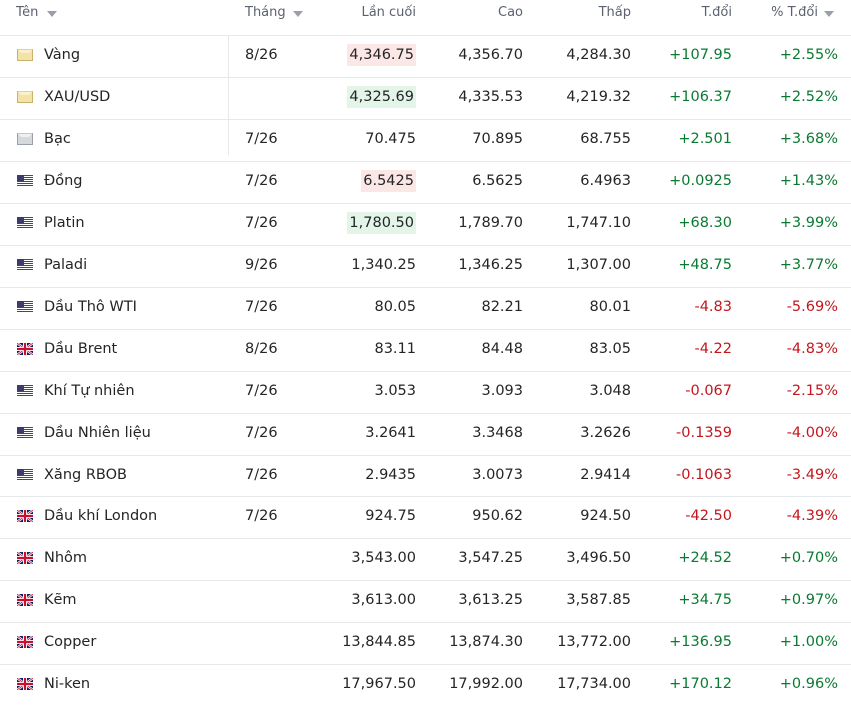  What do you see at coordinates (57, 138) in the screenshot?
I see `instrument-name: Bạc` at bounding box center [57, 138].